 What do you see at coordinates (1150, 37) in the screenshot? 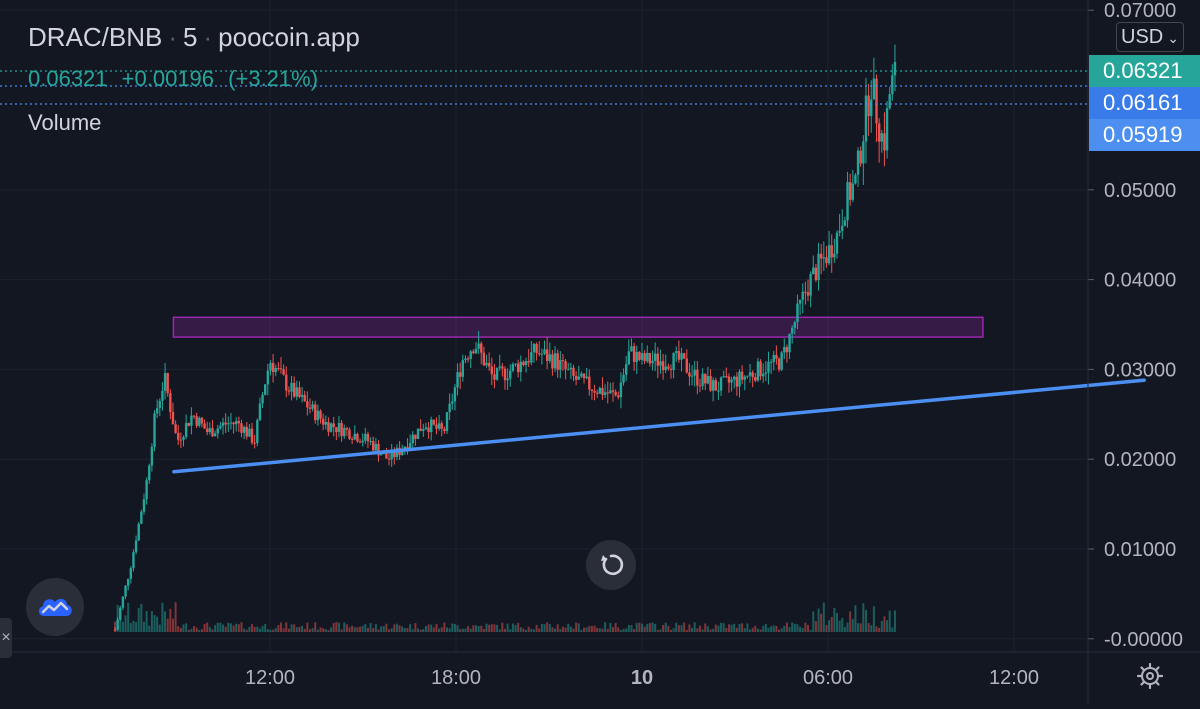
I see `currency-select: USD ⌄` at bounding box center [1150, 37].